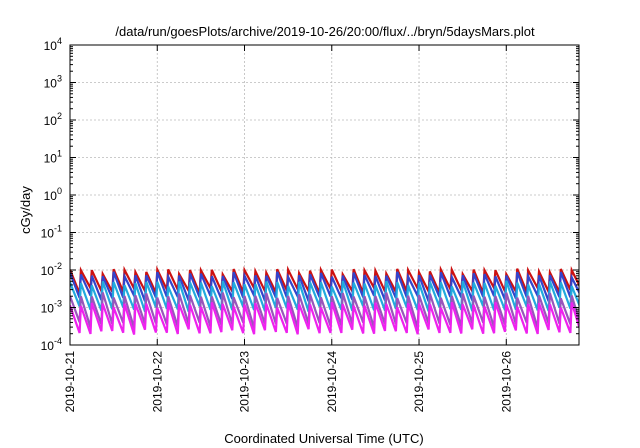  Describe the element at coordinates (332, 382) in the screenshot. I see `x-tick-label: 2019-10-24` at that location.